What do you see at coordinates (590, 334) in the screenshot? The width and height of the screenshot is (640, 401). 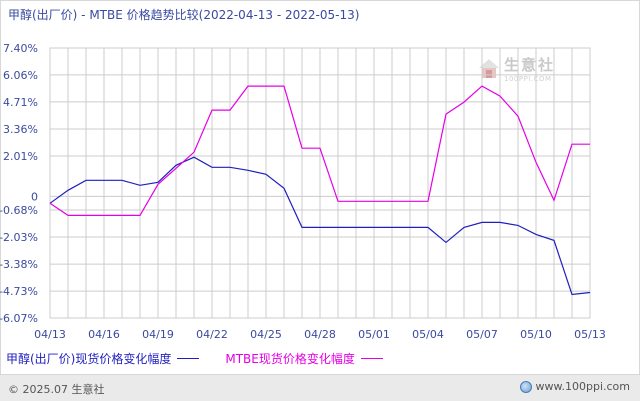 I see `x-tick-label: 05/13` at bounding box center [590, 334].